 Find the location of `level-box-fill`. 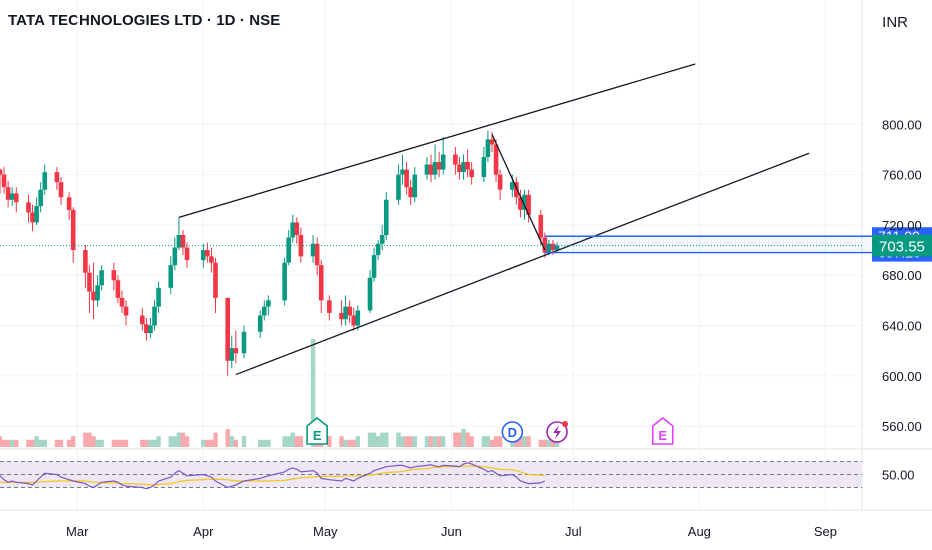

level-box-fill is located at coordinates (738, 244).